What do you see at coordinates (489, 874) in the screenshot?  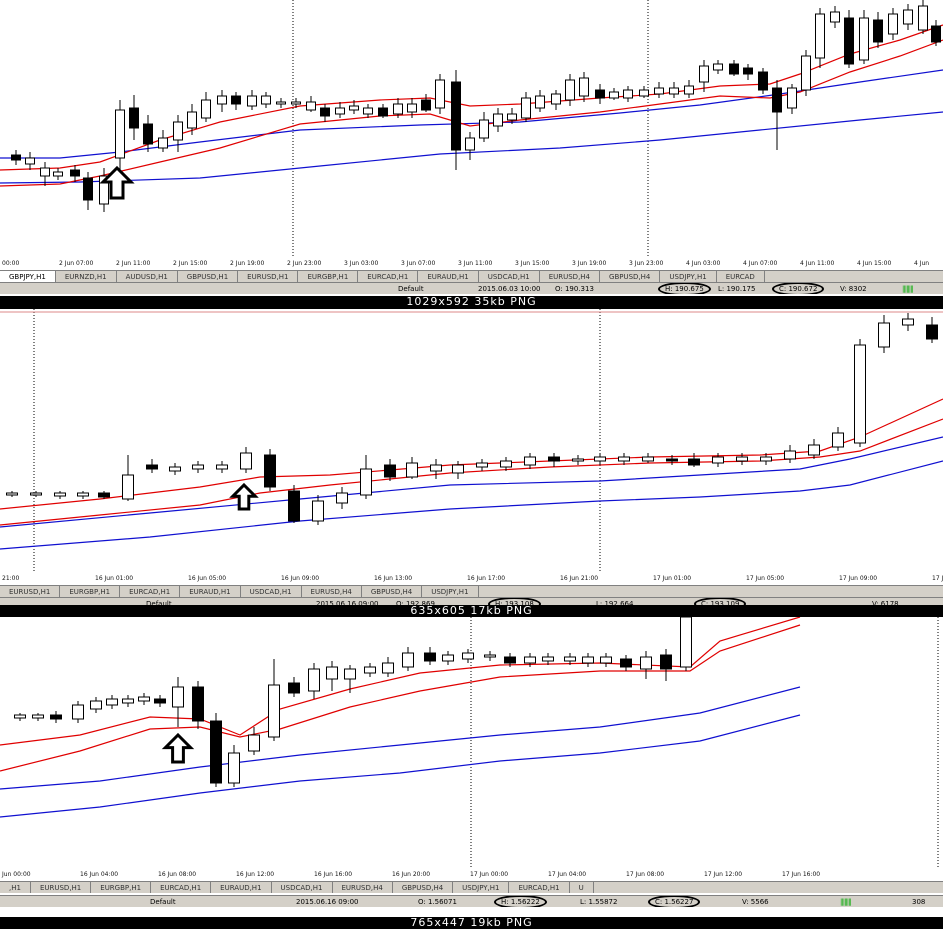 I see `time-label: 17 Jun 00:00` at bounding box center [489, 874].